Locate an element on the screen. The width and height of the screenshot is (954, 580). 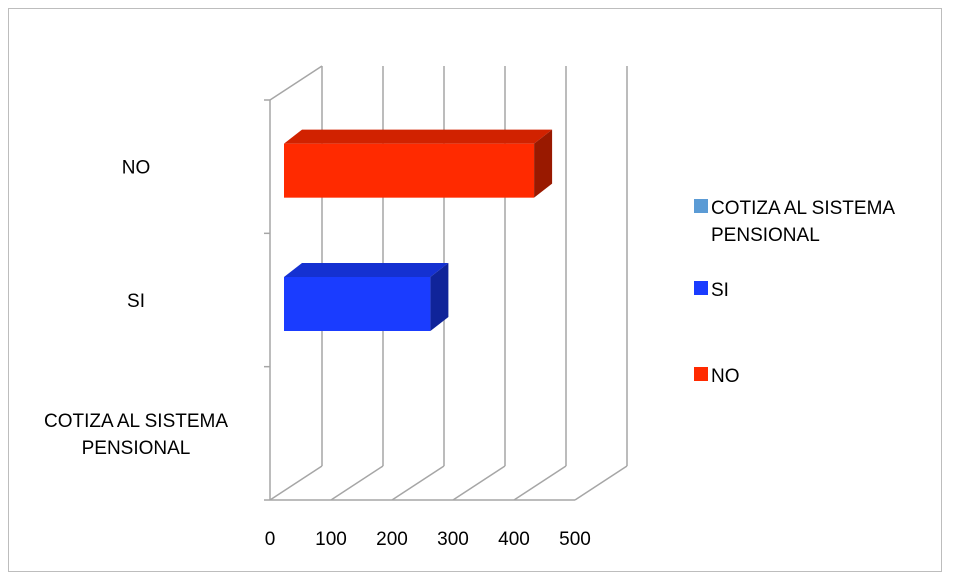
category-label-2: NO is located at coordinates (136, 168).